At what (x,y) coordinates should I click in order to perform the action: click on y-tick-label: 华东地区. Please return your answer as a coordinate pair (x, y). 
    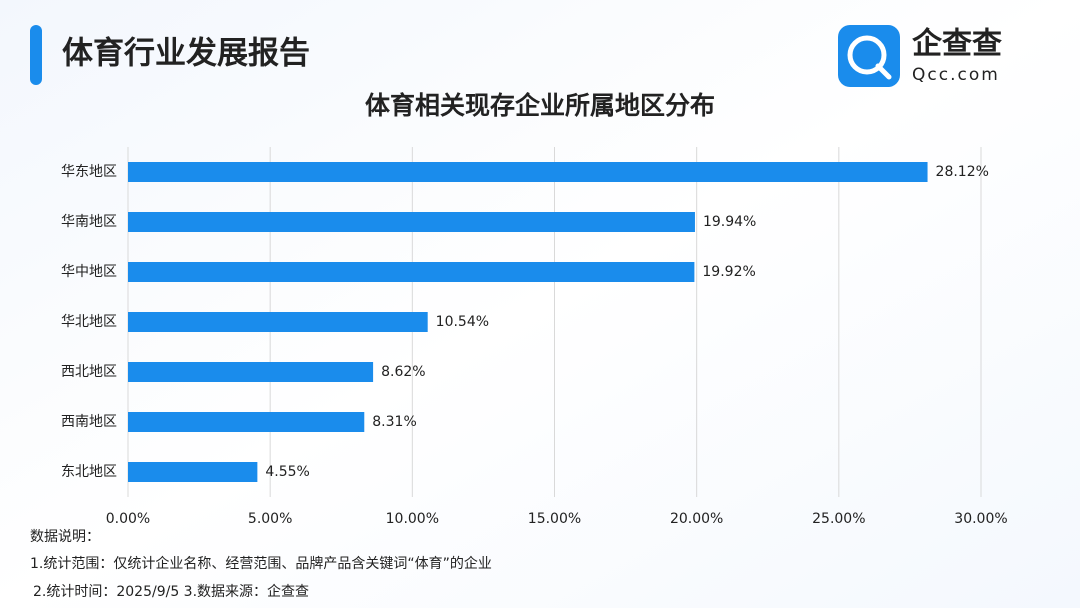
    Looking at the image, I should click on (89, 172).